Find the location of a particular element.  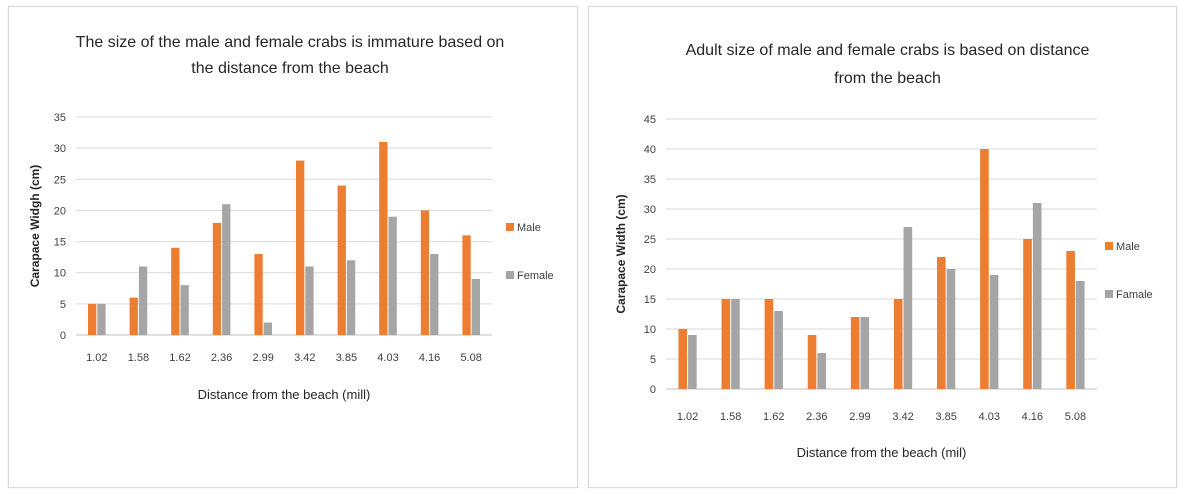

bar-famale-3.42 is located at coordinates (908, 308).